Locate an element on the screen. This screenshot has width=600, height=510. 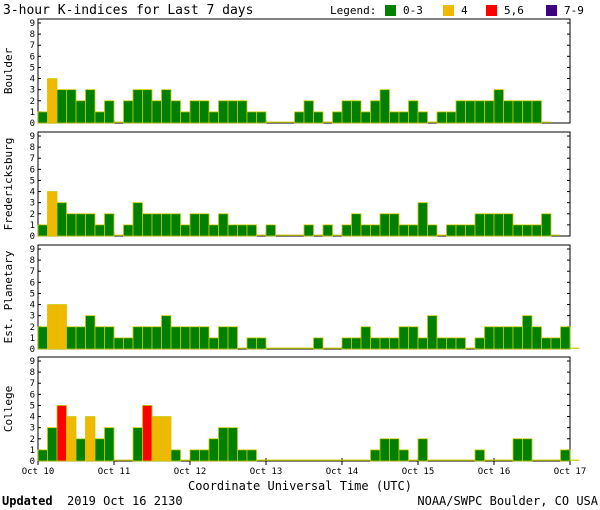
updated-label: Updated is located at coordinates (27, 501).